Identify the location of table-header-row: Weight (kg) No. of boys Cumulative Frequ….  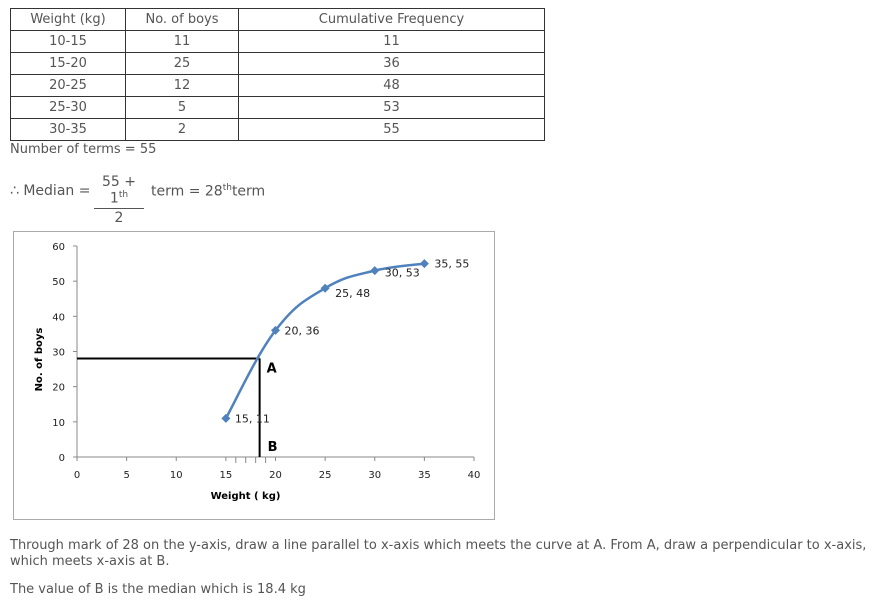
(277, 19).